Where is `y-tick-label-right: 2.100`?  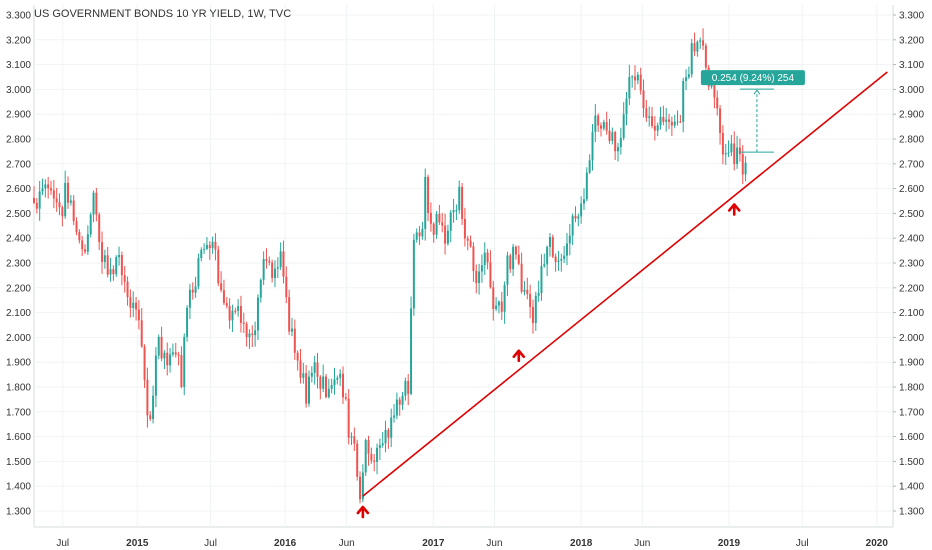 y-tick-label-right: 2.100 is located at coordinates (911, 313).